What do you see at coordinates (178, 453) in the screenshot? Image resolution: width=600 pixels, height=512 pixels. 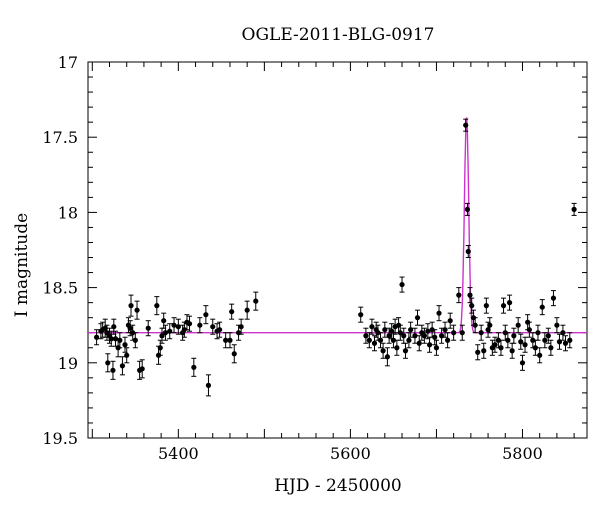 I see `x-tick-label: 5400` at bounding box center [178, 453].